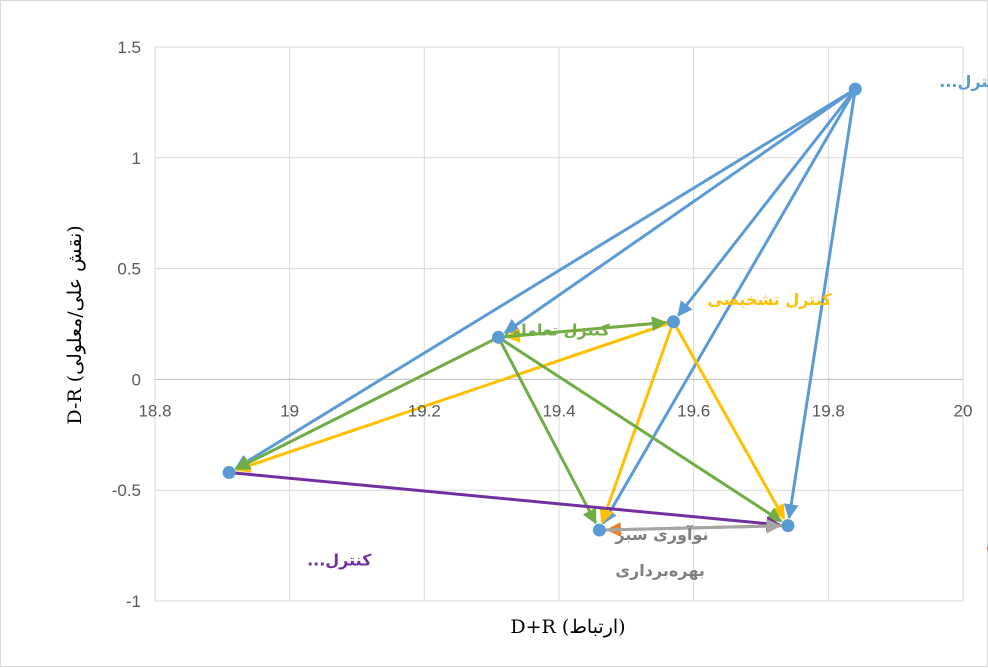 Image resolution: width=988 pixels, height=668 pixels. What do you see at coordinates (129, 269) in the screenshot?
I see `y-tick-label: 0.5` at bounding box center [129, 269].